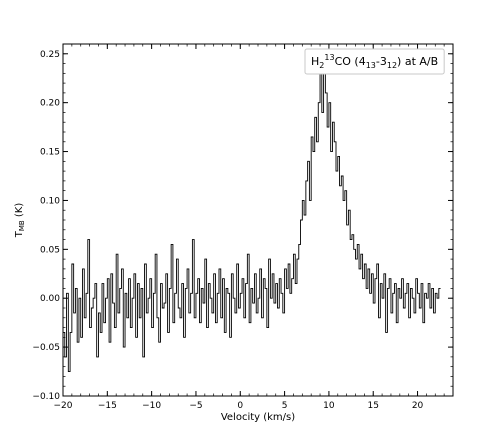 The height and width of the screenshot is (441, 503). Describe the element at coordinates (373, 406) in the screenshot. I see `x-tick-label: 15` at that location.